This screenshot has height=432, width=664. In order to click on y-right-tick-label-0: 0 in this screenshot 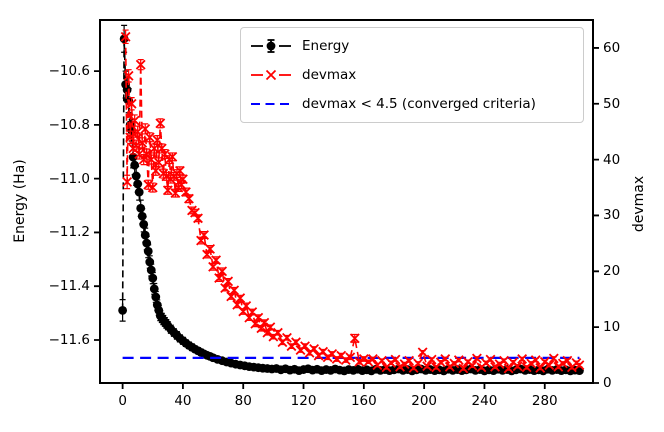, I will do `click(607, 383)`.